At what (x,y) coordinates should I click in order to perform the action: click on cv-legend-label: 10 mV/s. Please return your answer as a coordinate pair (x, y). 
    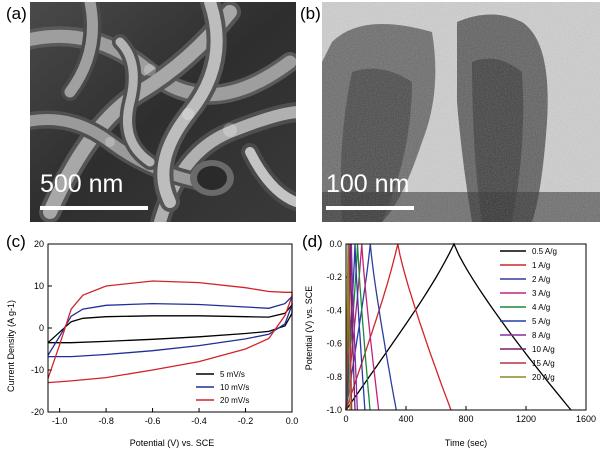
    Looking at the image, I should click on (234, 387).